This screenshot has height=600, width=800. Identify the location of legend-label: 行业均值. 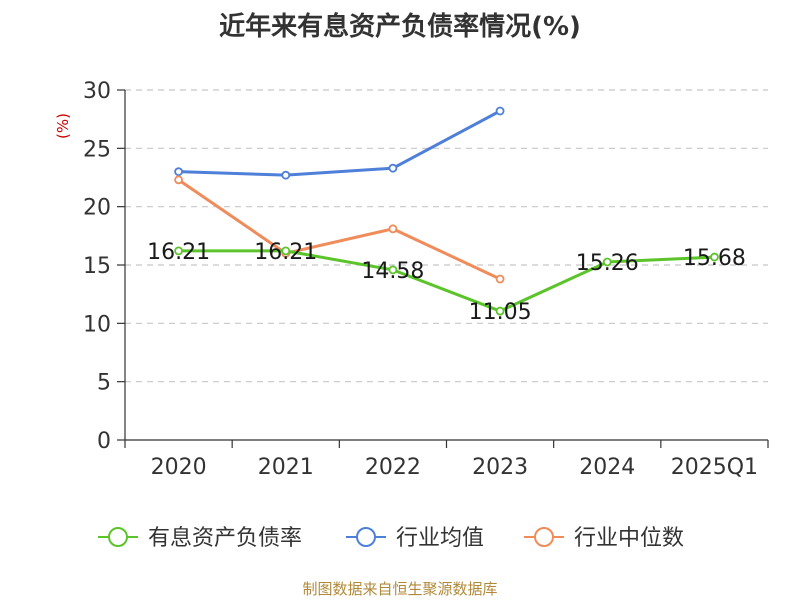
(440, 538).